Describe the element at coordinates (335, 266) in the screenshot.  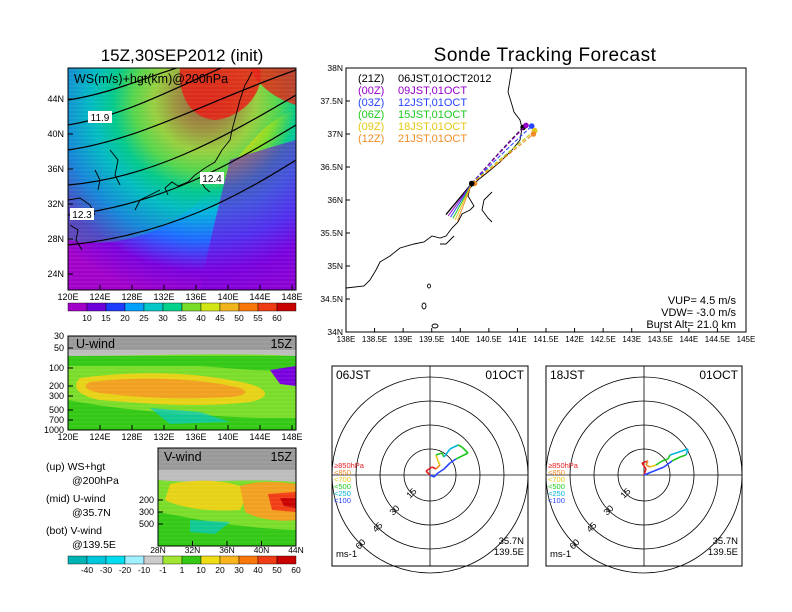
I see `track-y-tick-label: 35N` at that location.